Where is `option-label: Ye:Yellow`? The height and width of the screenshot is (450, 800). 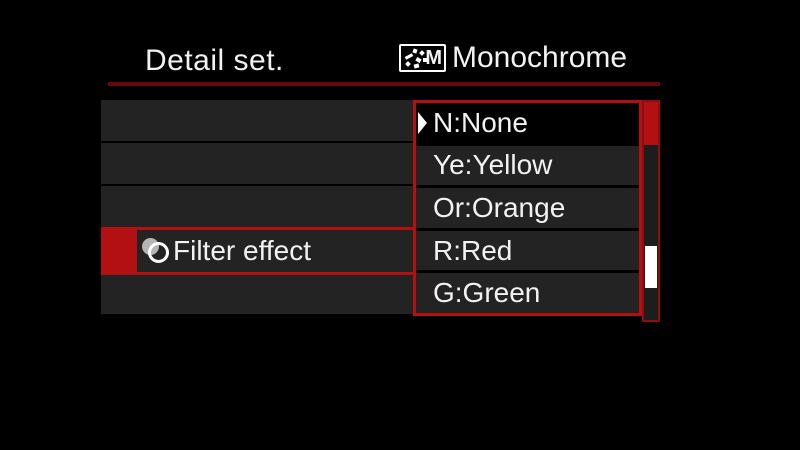 option-label: Ye:Yellow is located at coordinates (493, 165).